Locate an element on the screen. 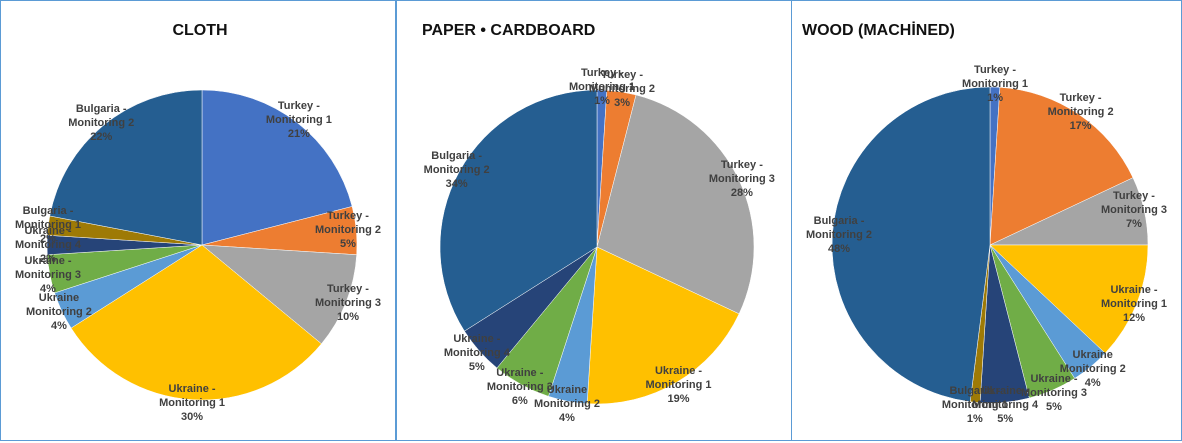  data-label: Turkey - Monitoring 1 21% is located at coordinates (299, 120).